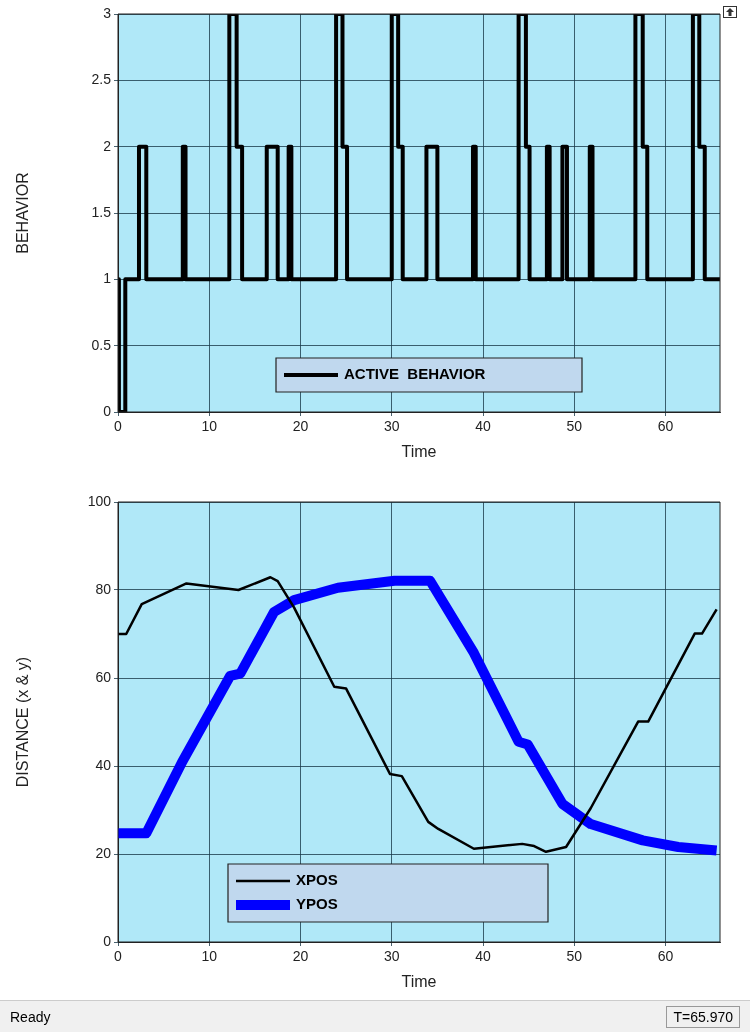 The height and width of the screenshot is (1032, 750). What do you see at coordinates (317, 880) in the screenshot?
I see `legend-label: XPOS` at bounding box center [317, 880].